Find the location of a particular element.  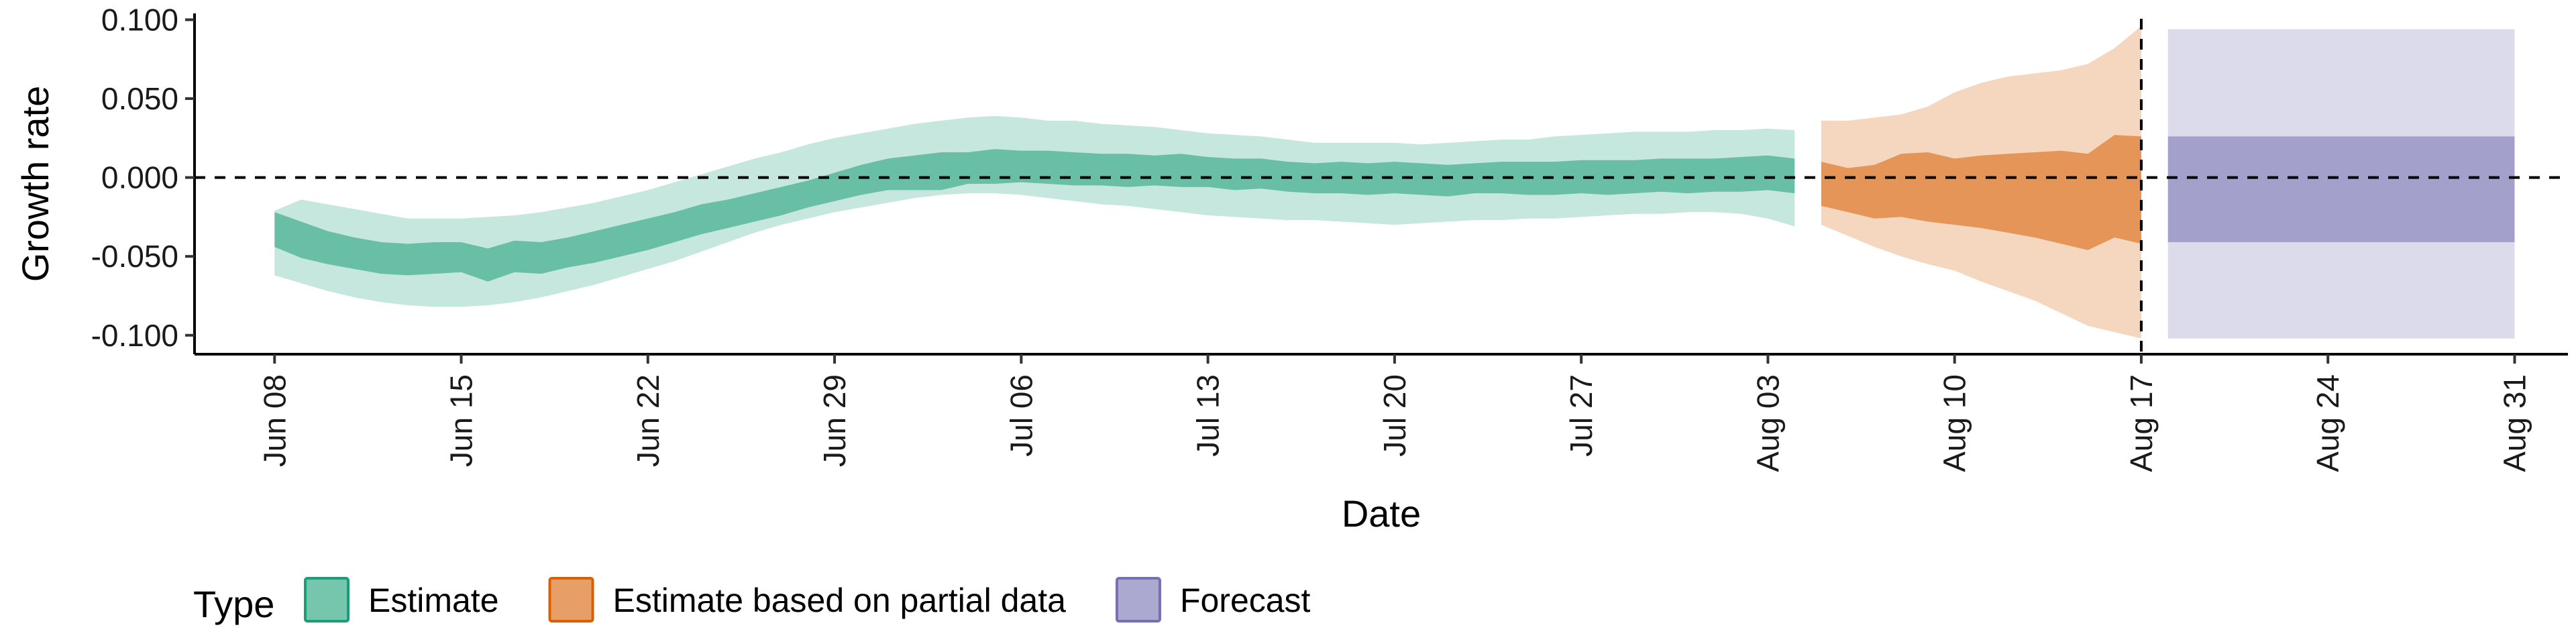

legend-swatch-forecast is located at coordinates (1138, 599).